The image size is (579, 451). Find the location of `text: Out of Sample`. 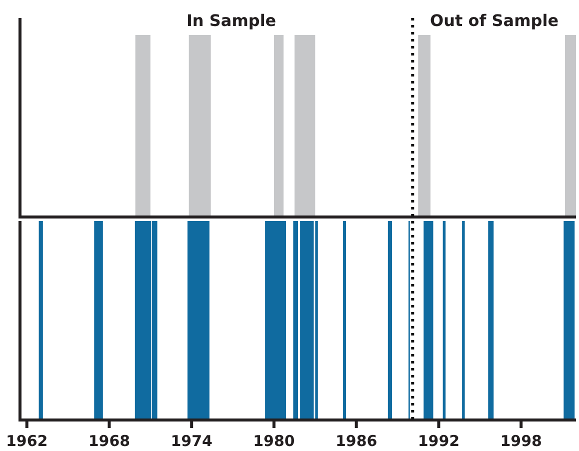

text: Out of Sample is located at coordinates (494, 20).